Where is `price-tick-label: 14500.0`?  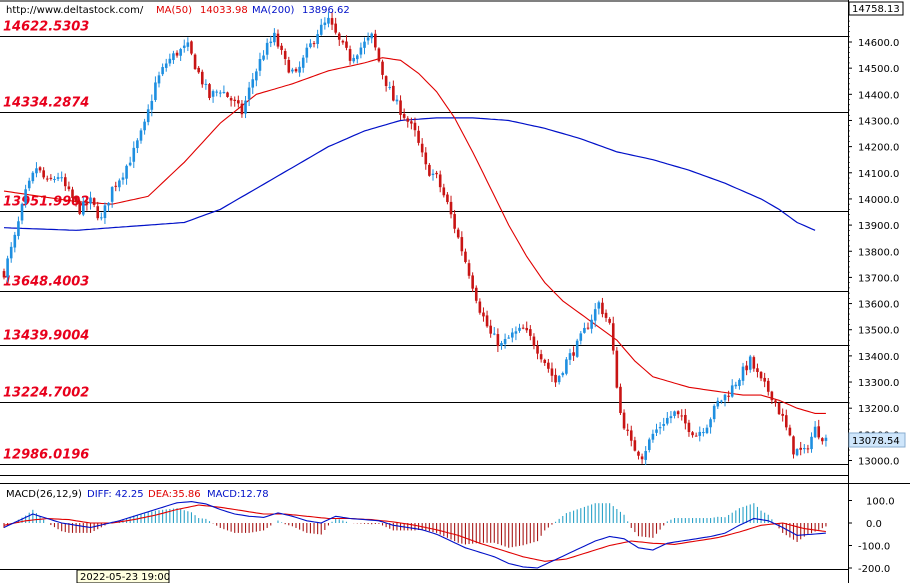
price-tick-label: 14500.0 is located at coordinates (878, 69).